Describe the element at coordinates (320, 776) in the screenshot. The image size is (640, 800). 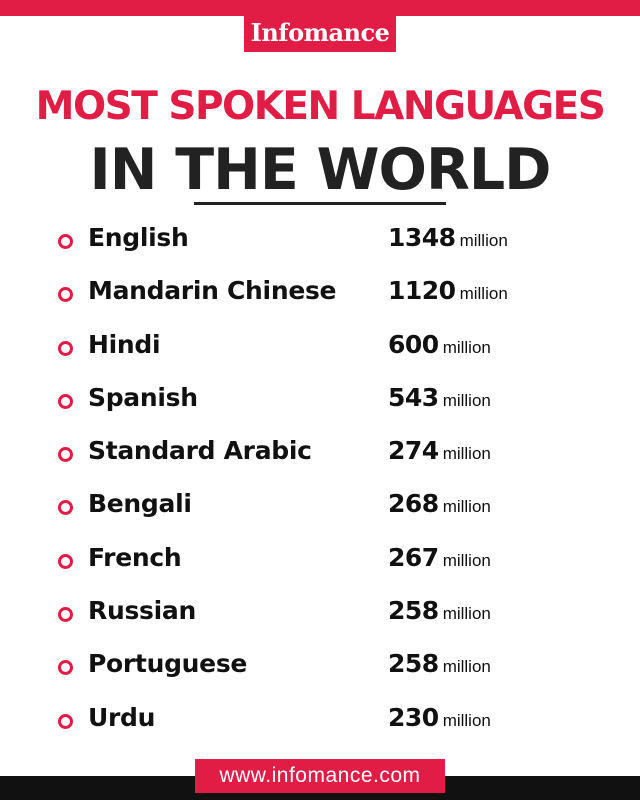
I see `website-url: www.infomance.com` at that location.